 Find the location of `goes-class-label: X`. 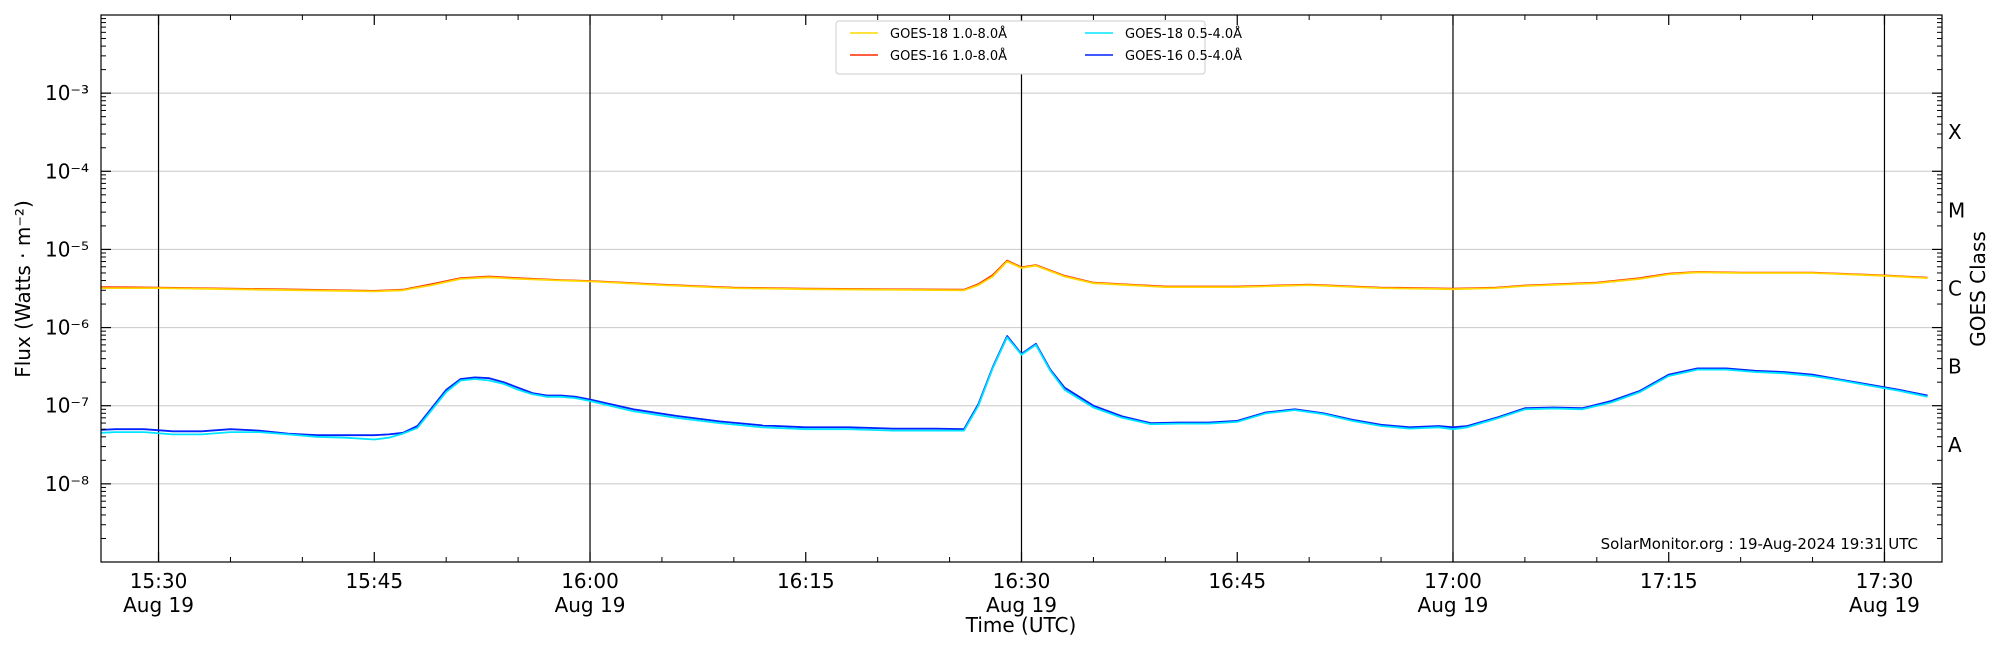

goes-class-label: X is located at coordinates (1955, 132).